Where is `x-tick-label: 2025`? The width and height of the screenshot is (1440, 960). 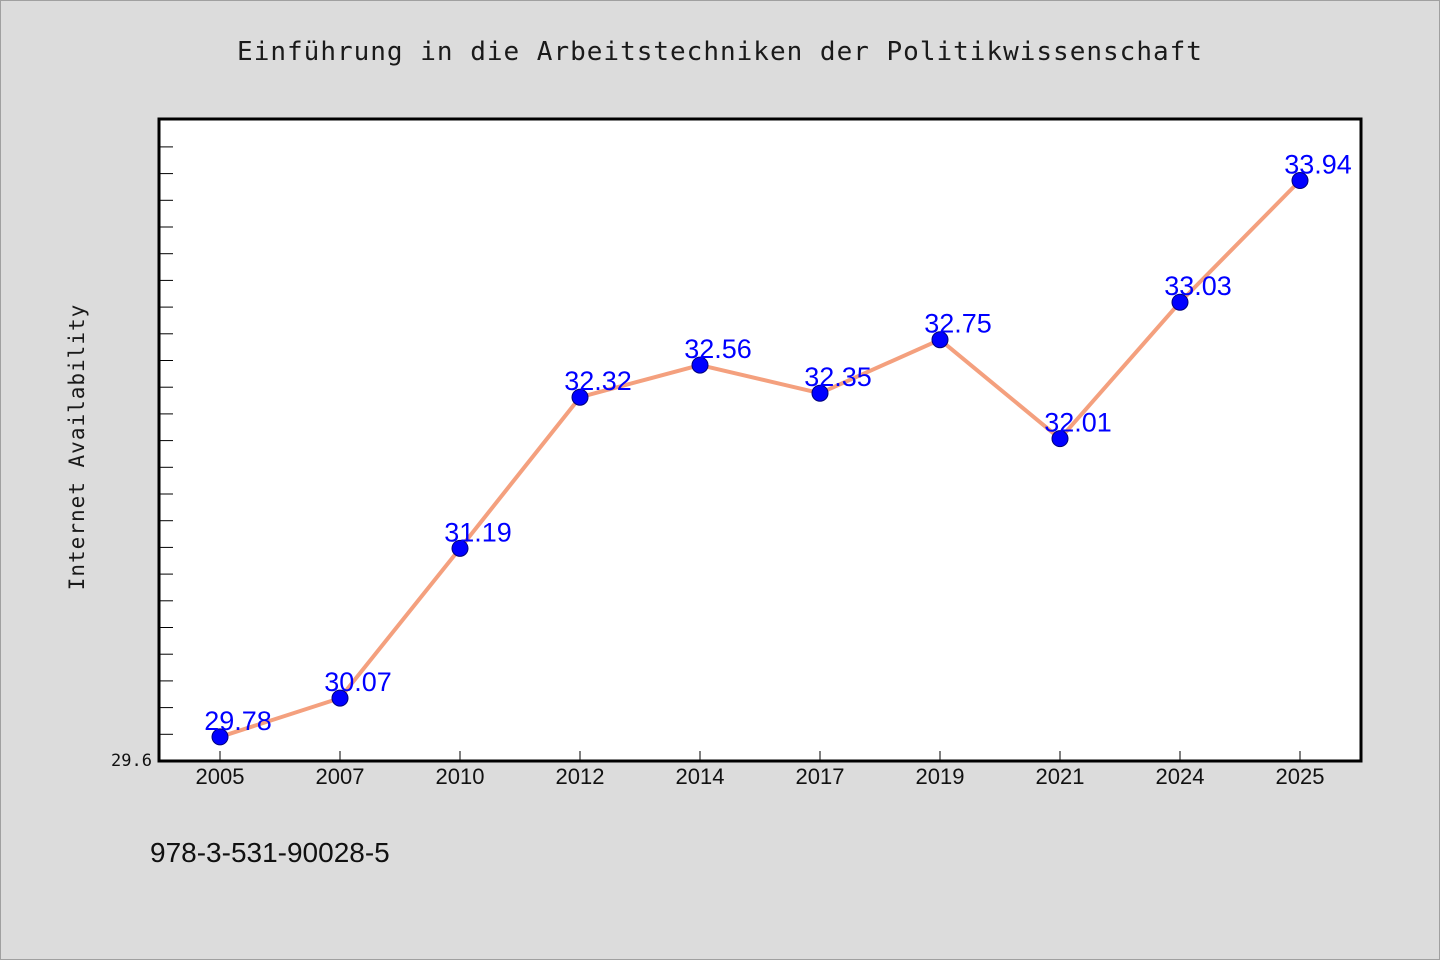
x-tick-label: 2025 is located at coordinates (1300, 776).